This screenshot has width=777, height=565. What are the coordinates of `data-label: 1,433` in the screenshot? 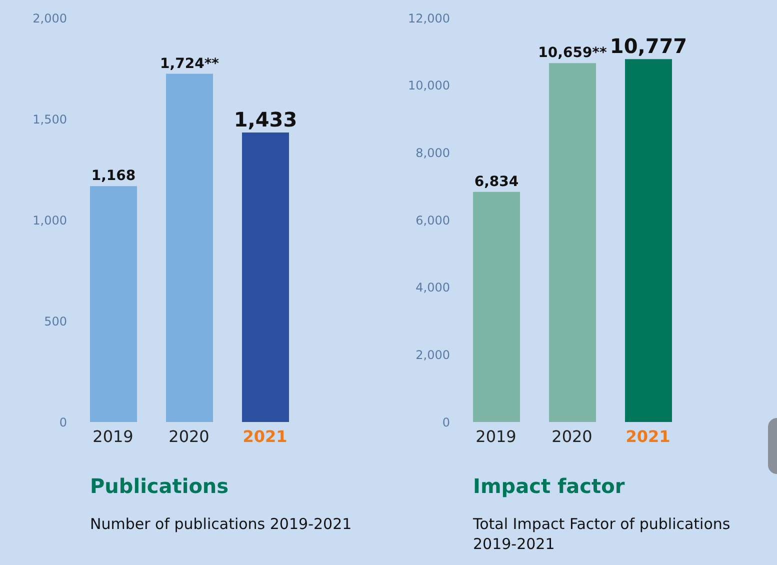 It's located at (266, 120).